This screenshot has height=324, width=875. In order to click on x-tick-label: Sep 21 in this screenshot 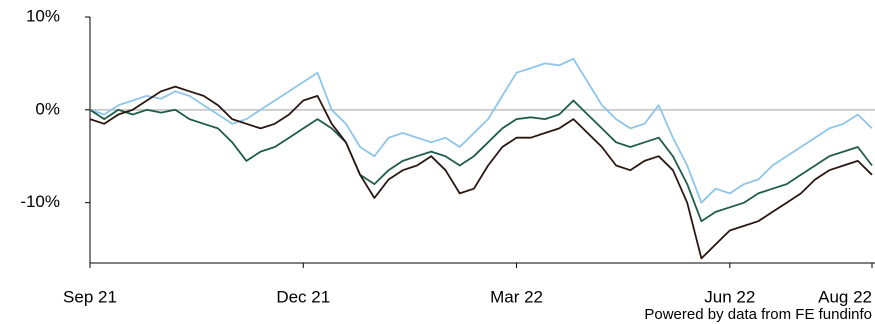, I will do `click(90, 296)`.